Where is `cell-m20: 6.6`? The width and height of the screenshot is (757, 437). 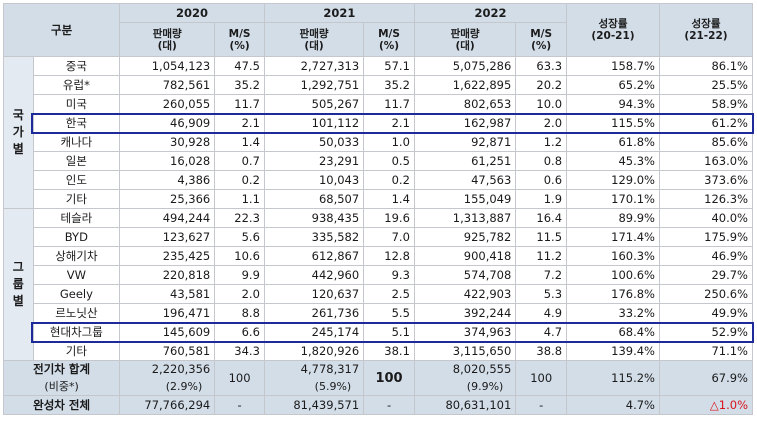 cell-m20: 6.6 is located at coordinates (239, 332).